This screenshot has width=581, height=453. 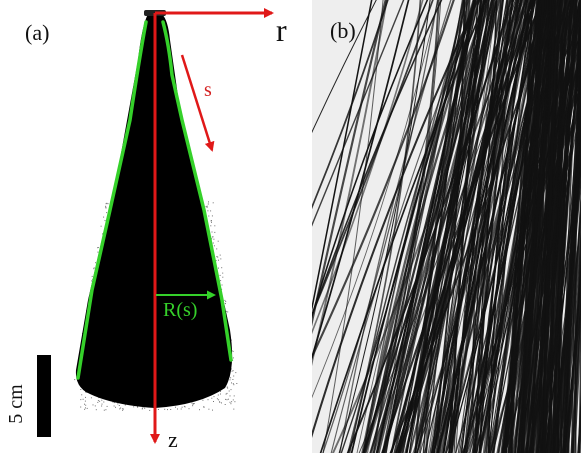 I want to click on panel-a-label: (a), so click(x=37, y=32).